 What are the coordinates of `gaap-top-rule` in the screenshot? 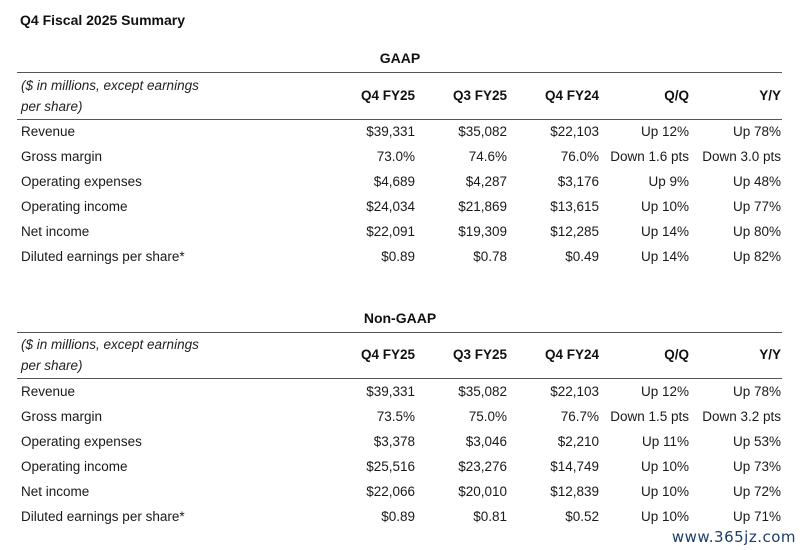 It's located at (399, 72).